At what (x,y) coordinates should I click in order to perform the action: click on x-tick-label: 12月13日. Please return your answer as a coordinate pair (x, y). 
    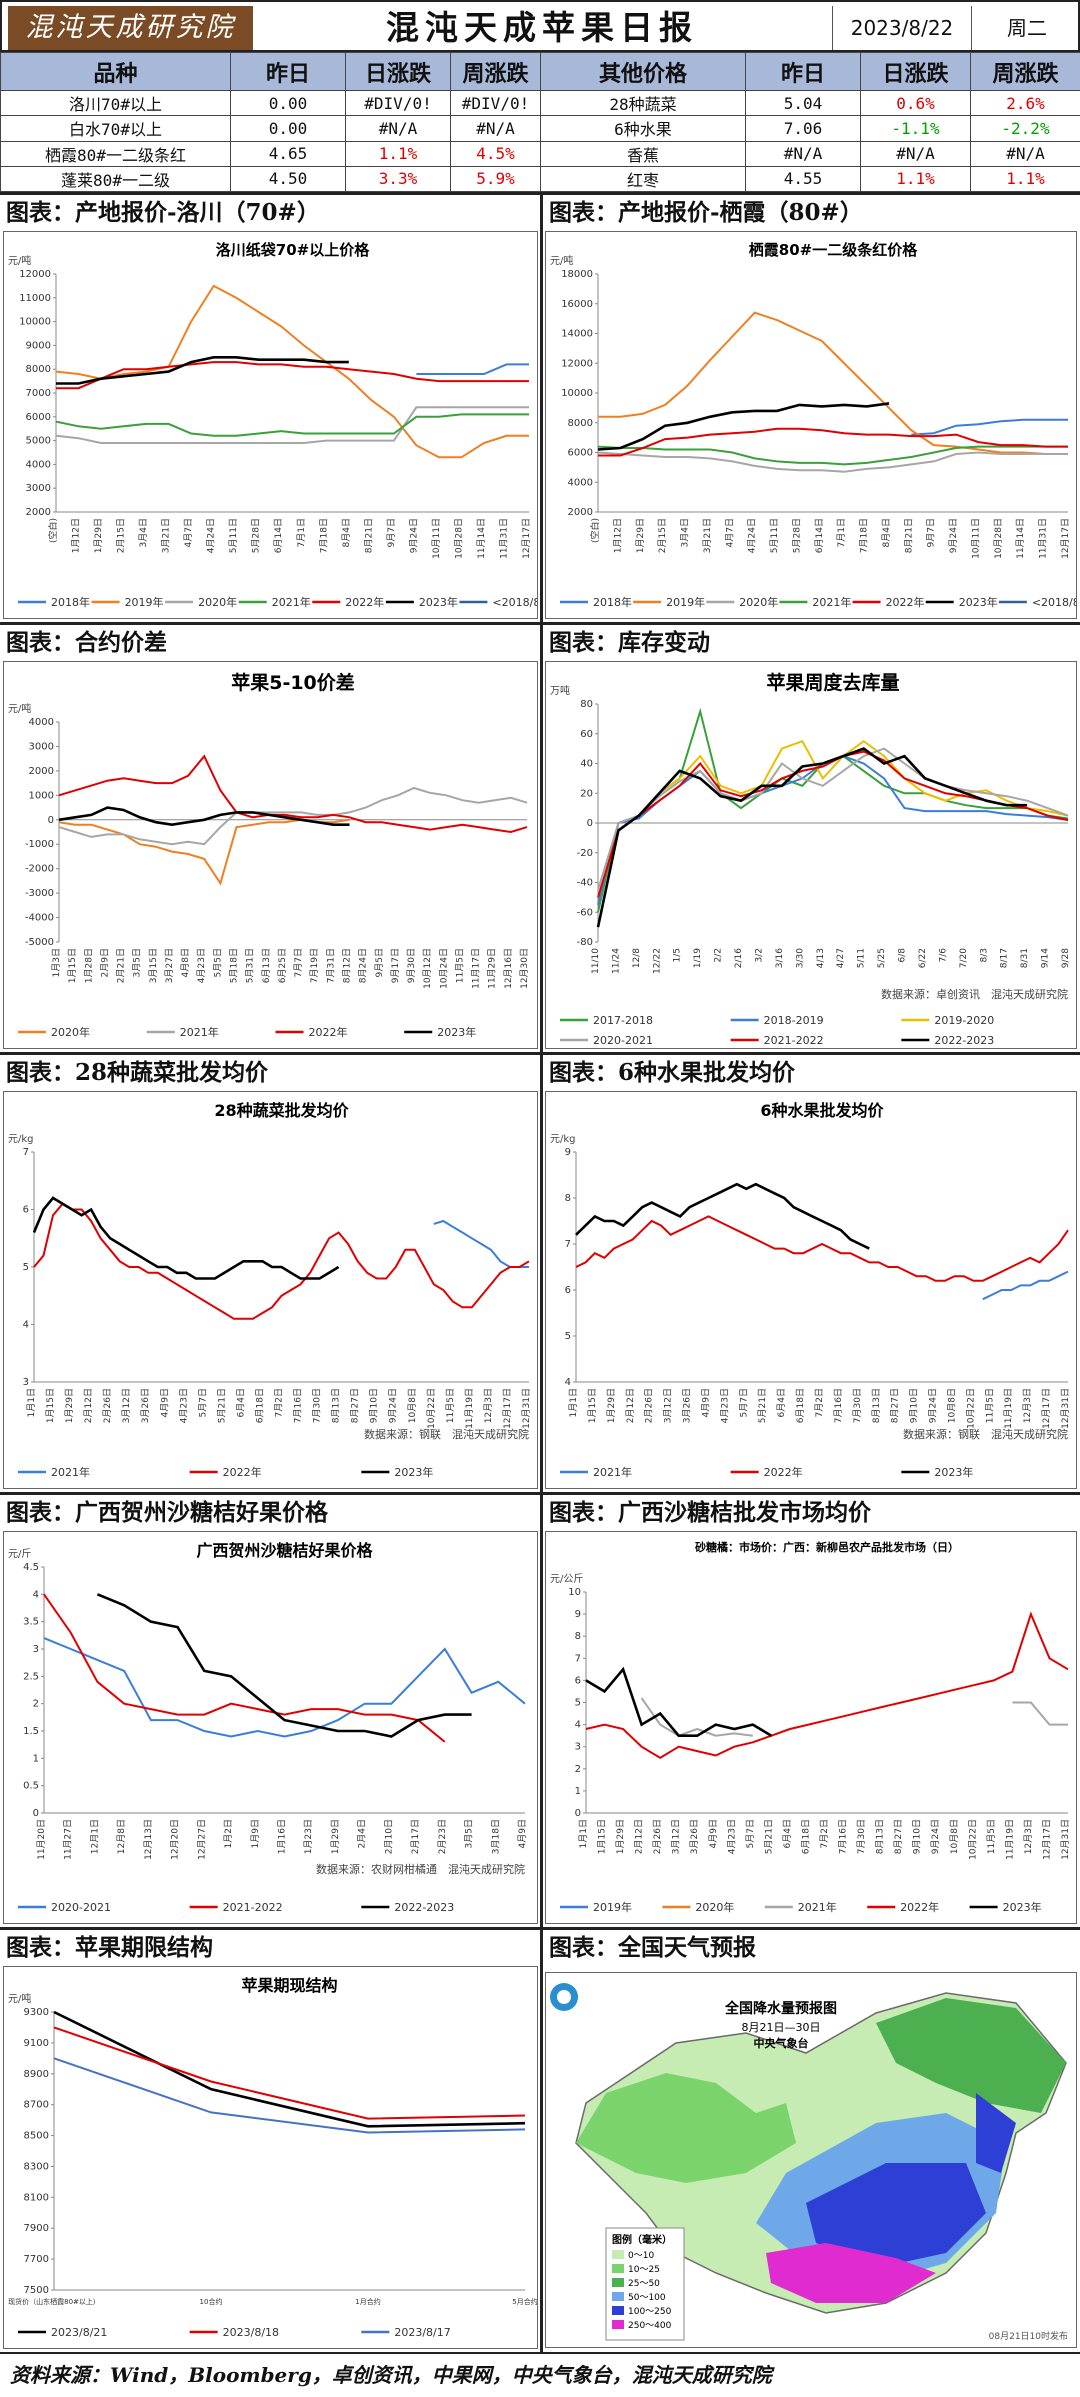
    Looking at the image, I should click on (148, 1839).